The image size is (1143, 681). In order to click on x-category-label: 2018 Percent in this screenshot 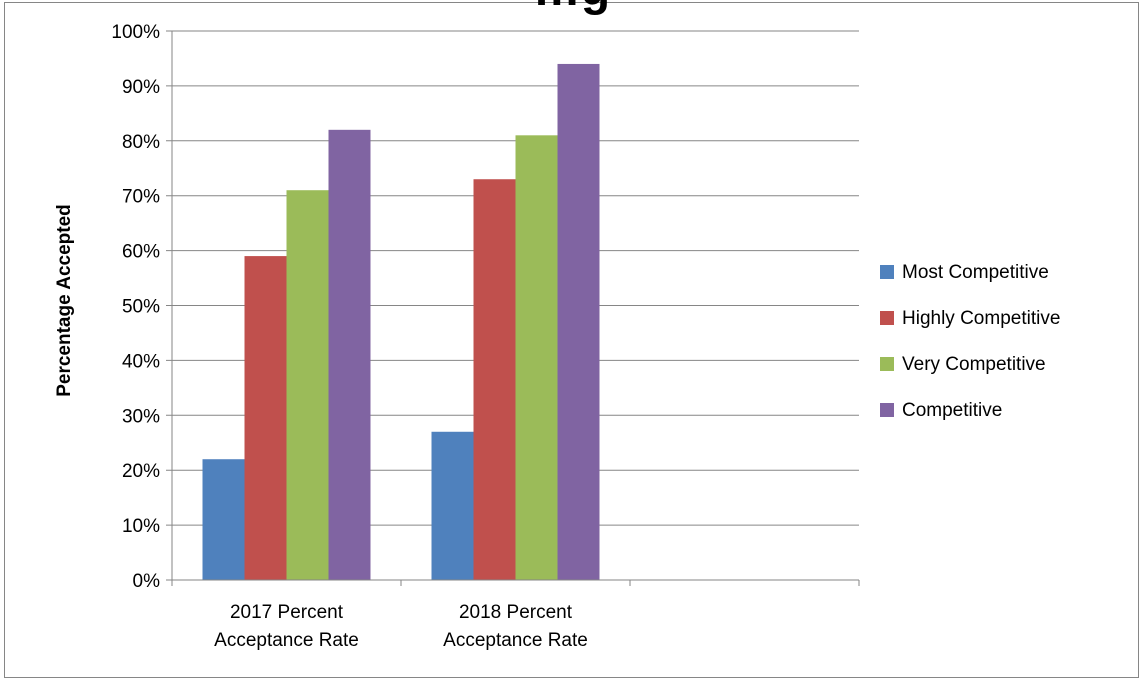, I will do `click(516, 612)`.